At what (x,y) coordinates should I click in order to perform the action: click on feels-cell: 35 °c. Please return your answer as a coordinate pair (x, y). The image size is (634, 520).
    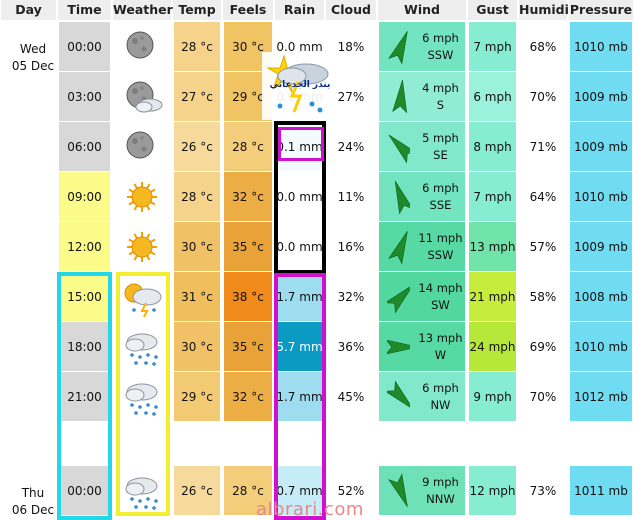
    Looking at the image, I should click on (248, 346).